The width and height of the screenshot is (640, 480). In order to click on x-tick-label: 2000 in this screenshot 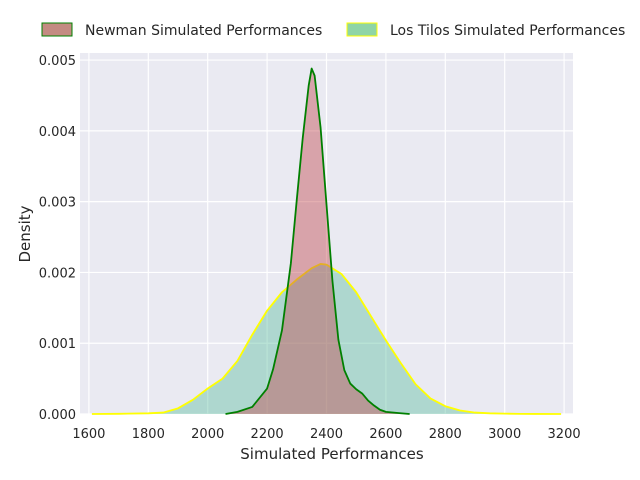, I will do `click(207, 434)`.